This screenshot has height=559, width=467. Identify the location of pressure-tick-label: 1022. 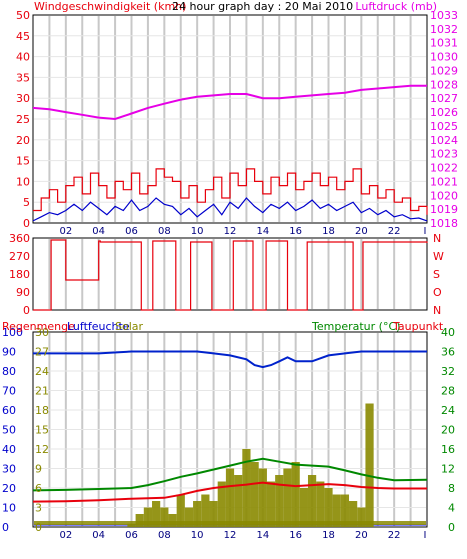
(444, 168).